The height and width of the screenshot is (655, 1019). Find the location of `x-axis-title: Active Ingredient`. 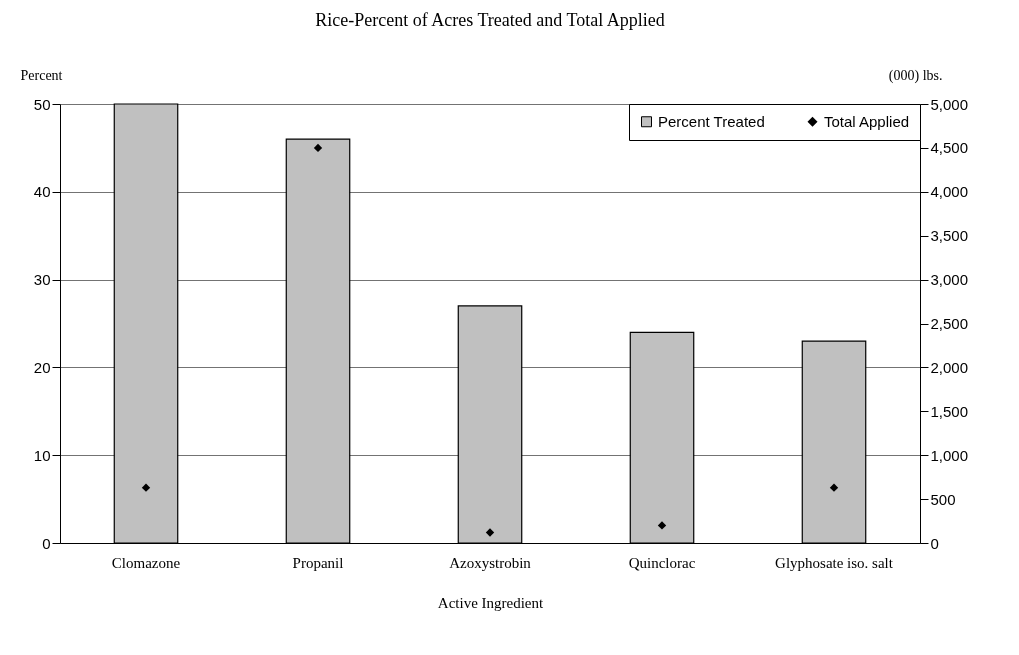

x-axis-title: Active Ingredient is located at coordinates (491, 602).